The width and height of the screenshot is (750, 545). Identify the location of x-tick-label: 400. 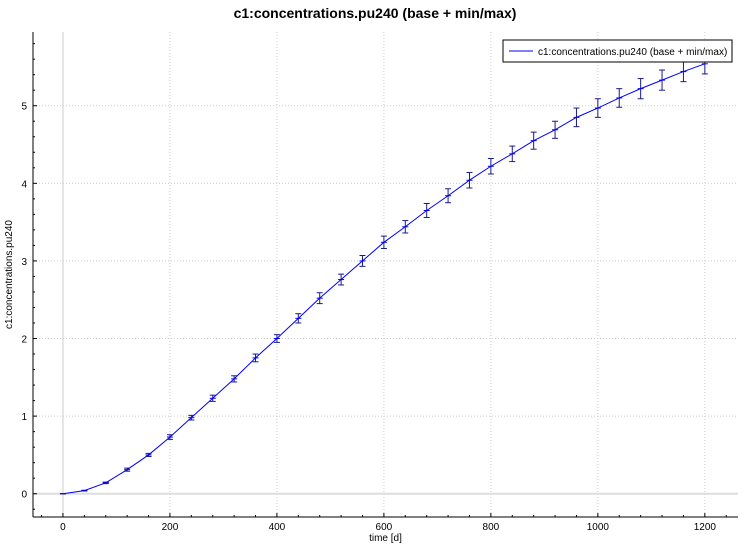
(277, 527).